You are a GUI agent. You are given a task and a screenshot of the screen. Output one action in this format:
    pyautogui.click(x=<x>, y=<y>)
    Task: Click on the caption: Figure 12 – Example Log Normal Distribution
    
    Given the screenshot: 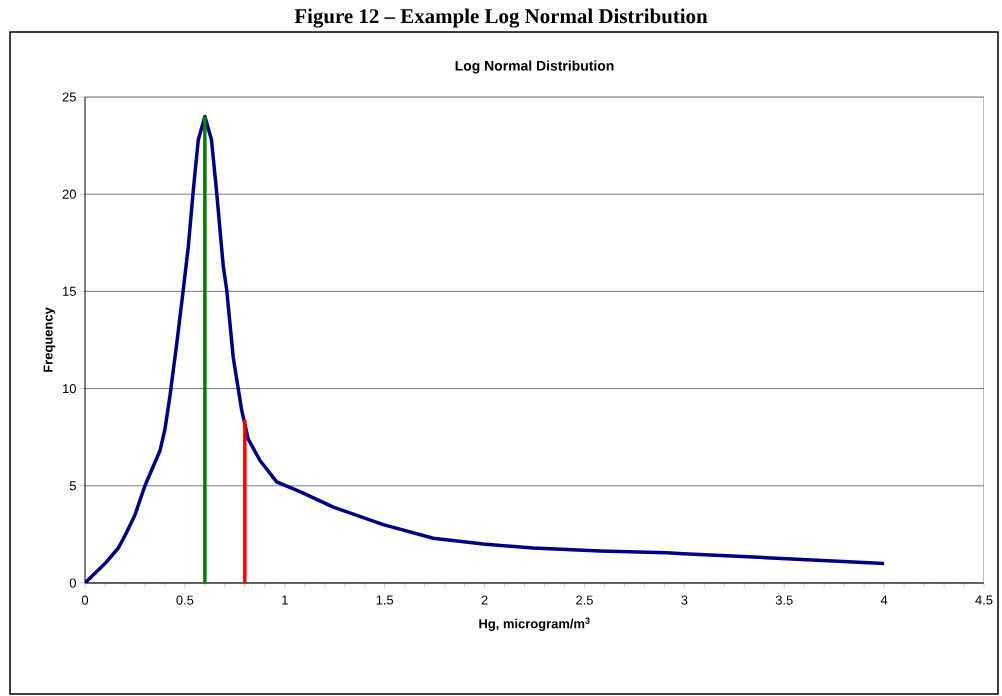 What is the action you would take?
    pyautogui.click(x=501, y=18)
    